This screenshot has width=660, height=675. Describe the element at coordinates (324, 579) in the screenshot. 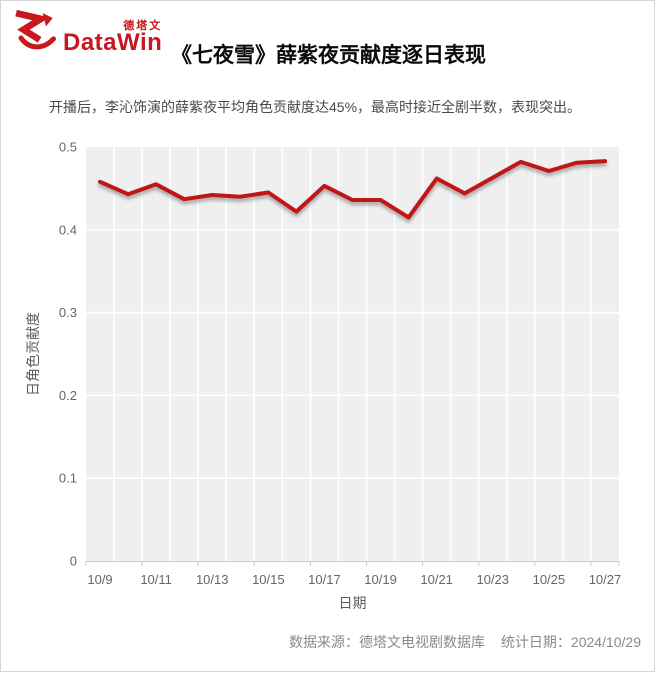

I see `x-tick-label: 10/17` at that location.